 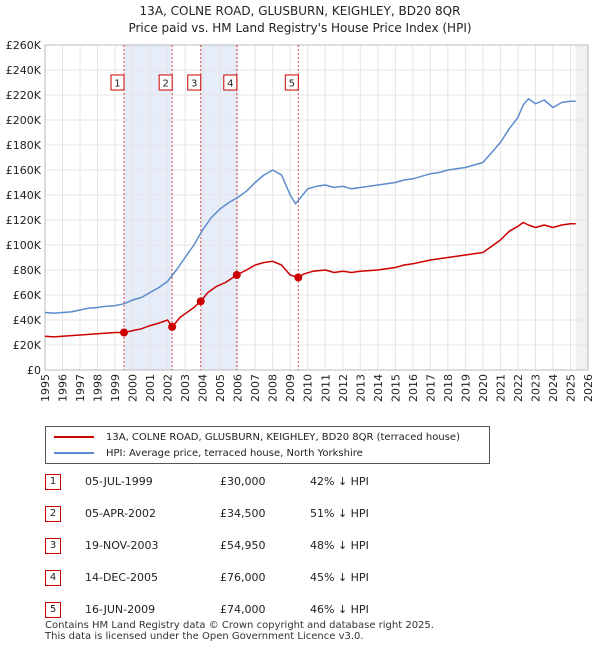 I want to click on y-tick-label: £100K, so click(x=24, y=245).